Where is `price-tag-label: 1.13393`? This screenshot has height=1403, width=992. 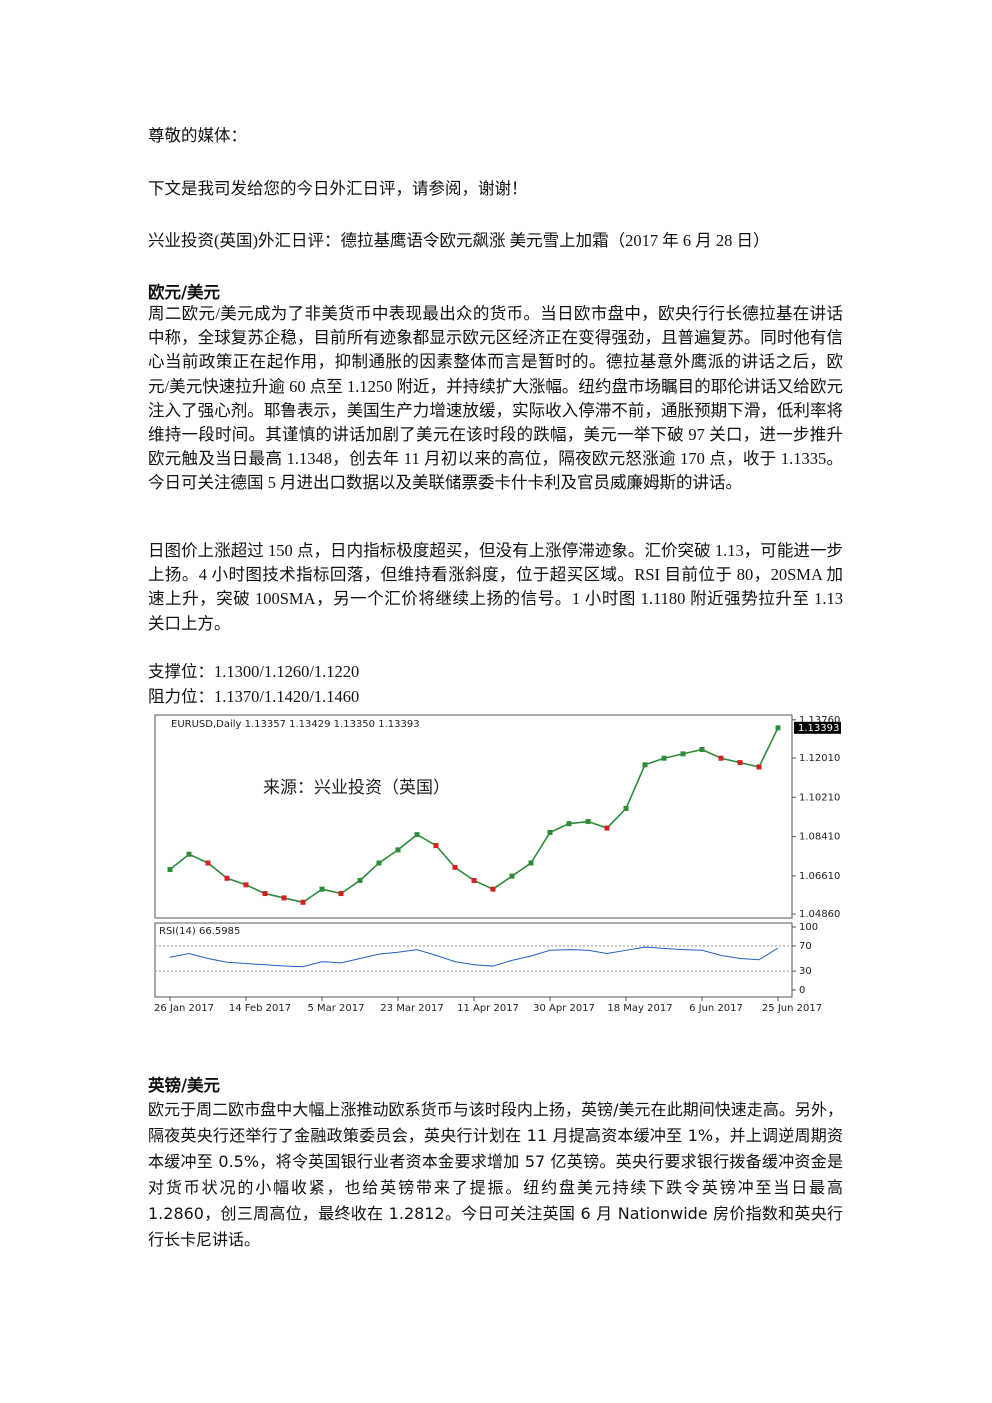
price-tag-label: 1.13393 is located at coordinates (818, 728).